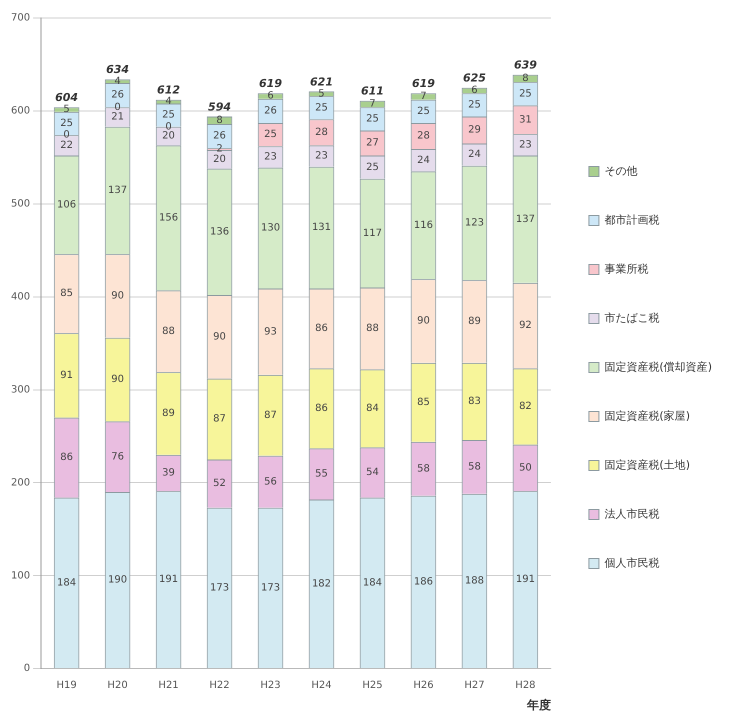  What do you see at coordinates (423, 321) in the screenshot?
I see `data-label: 90` at bounding box center [423, 321].